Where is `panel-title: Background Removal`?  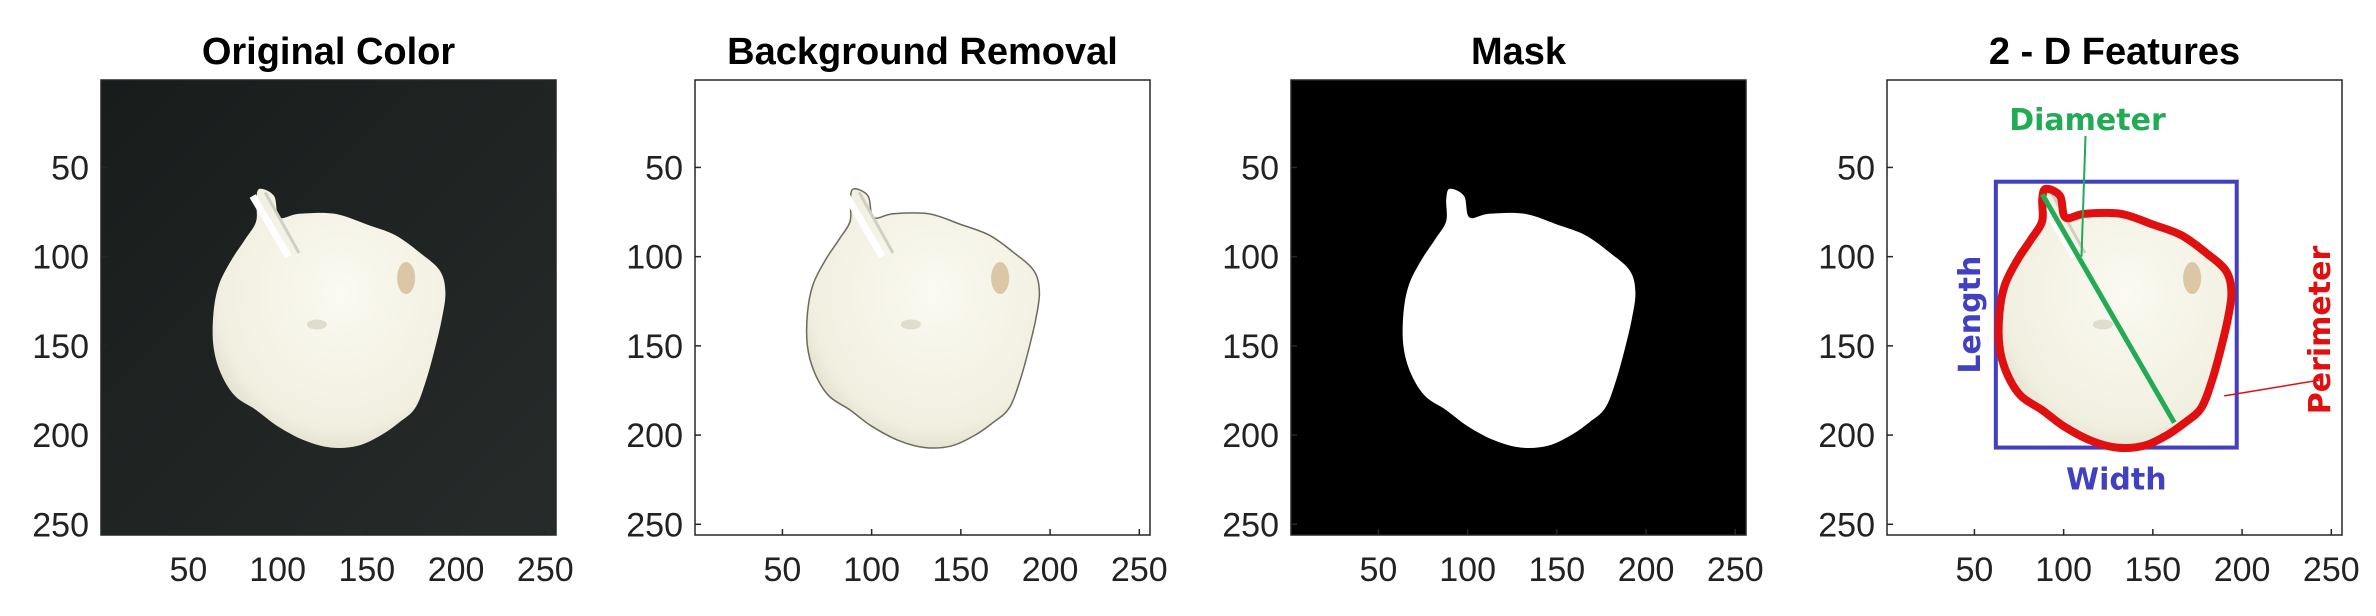 panel-title: Background Removal is located at coordinates (922, 52).